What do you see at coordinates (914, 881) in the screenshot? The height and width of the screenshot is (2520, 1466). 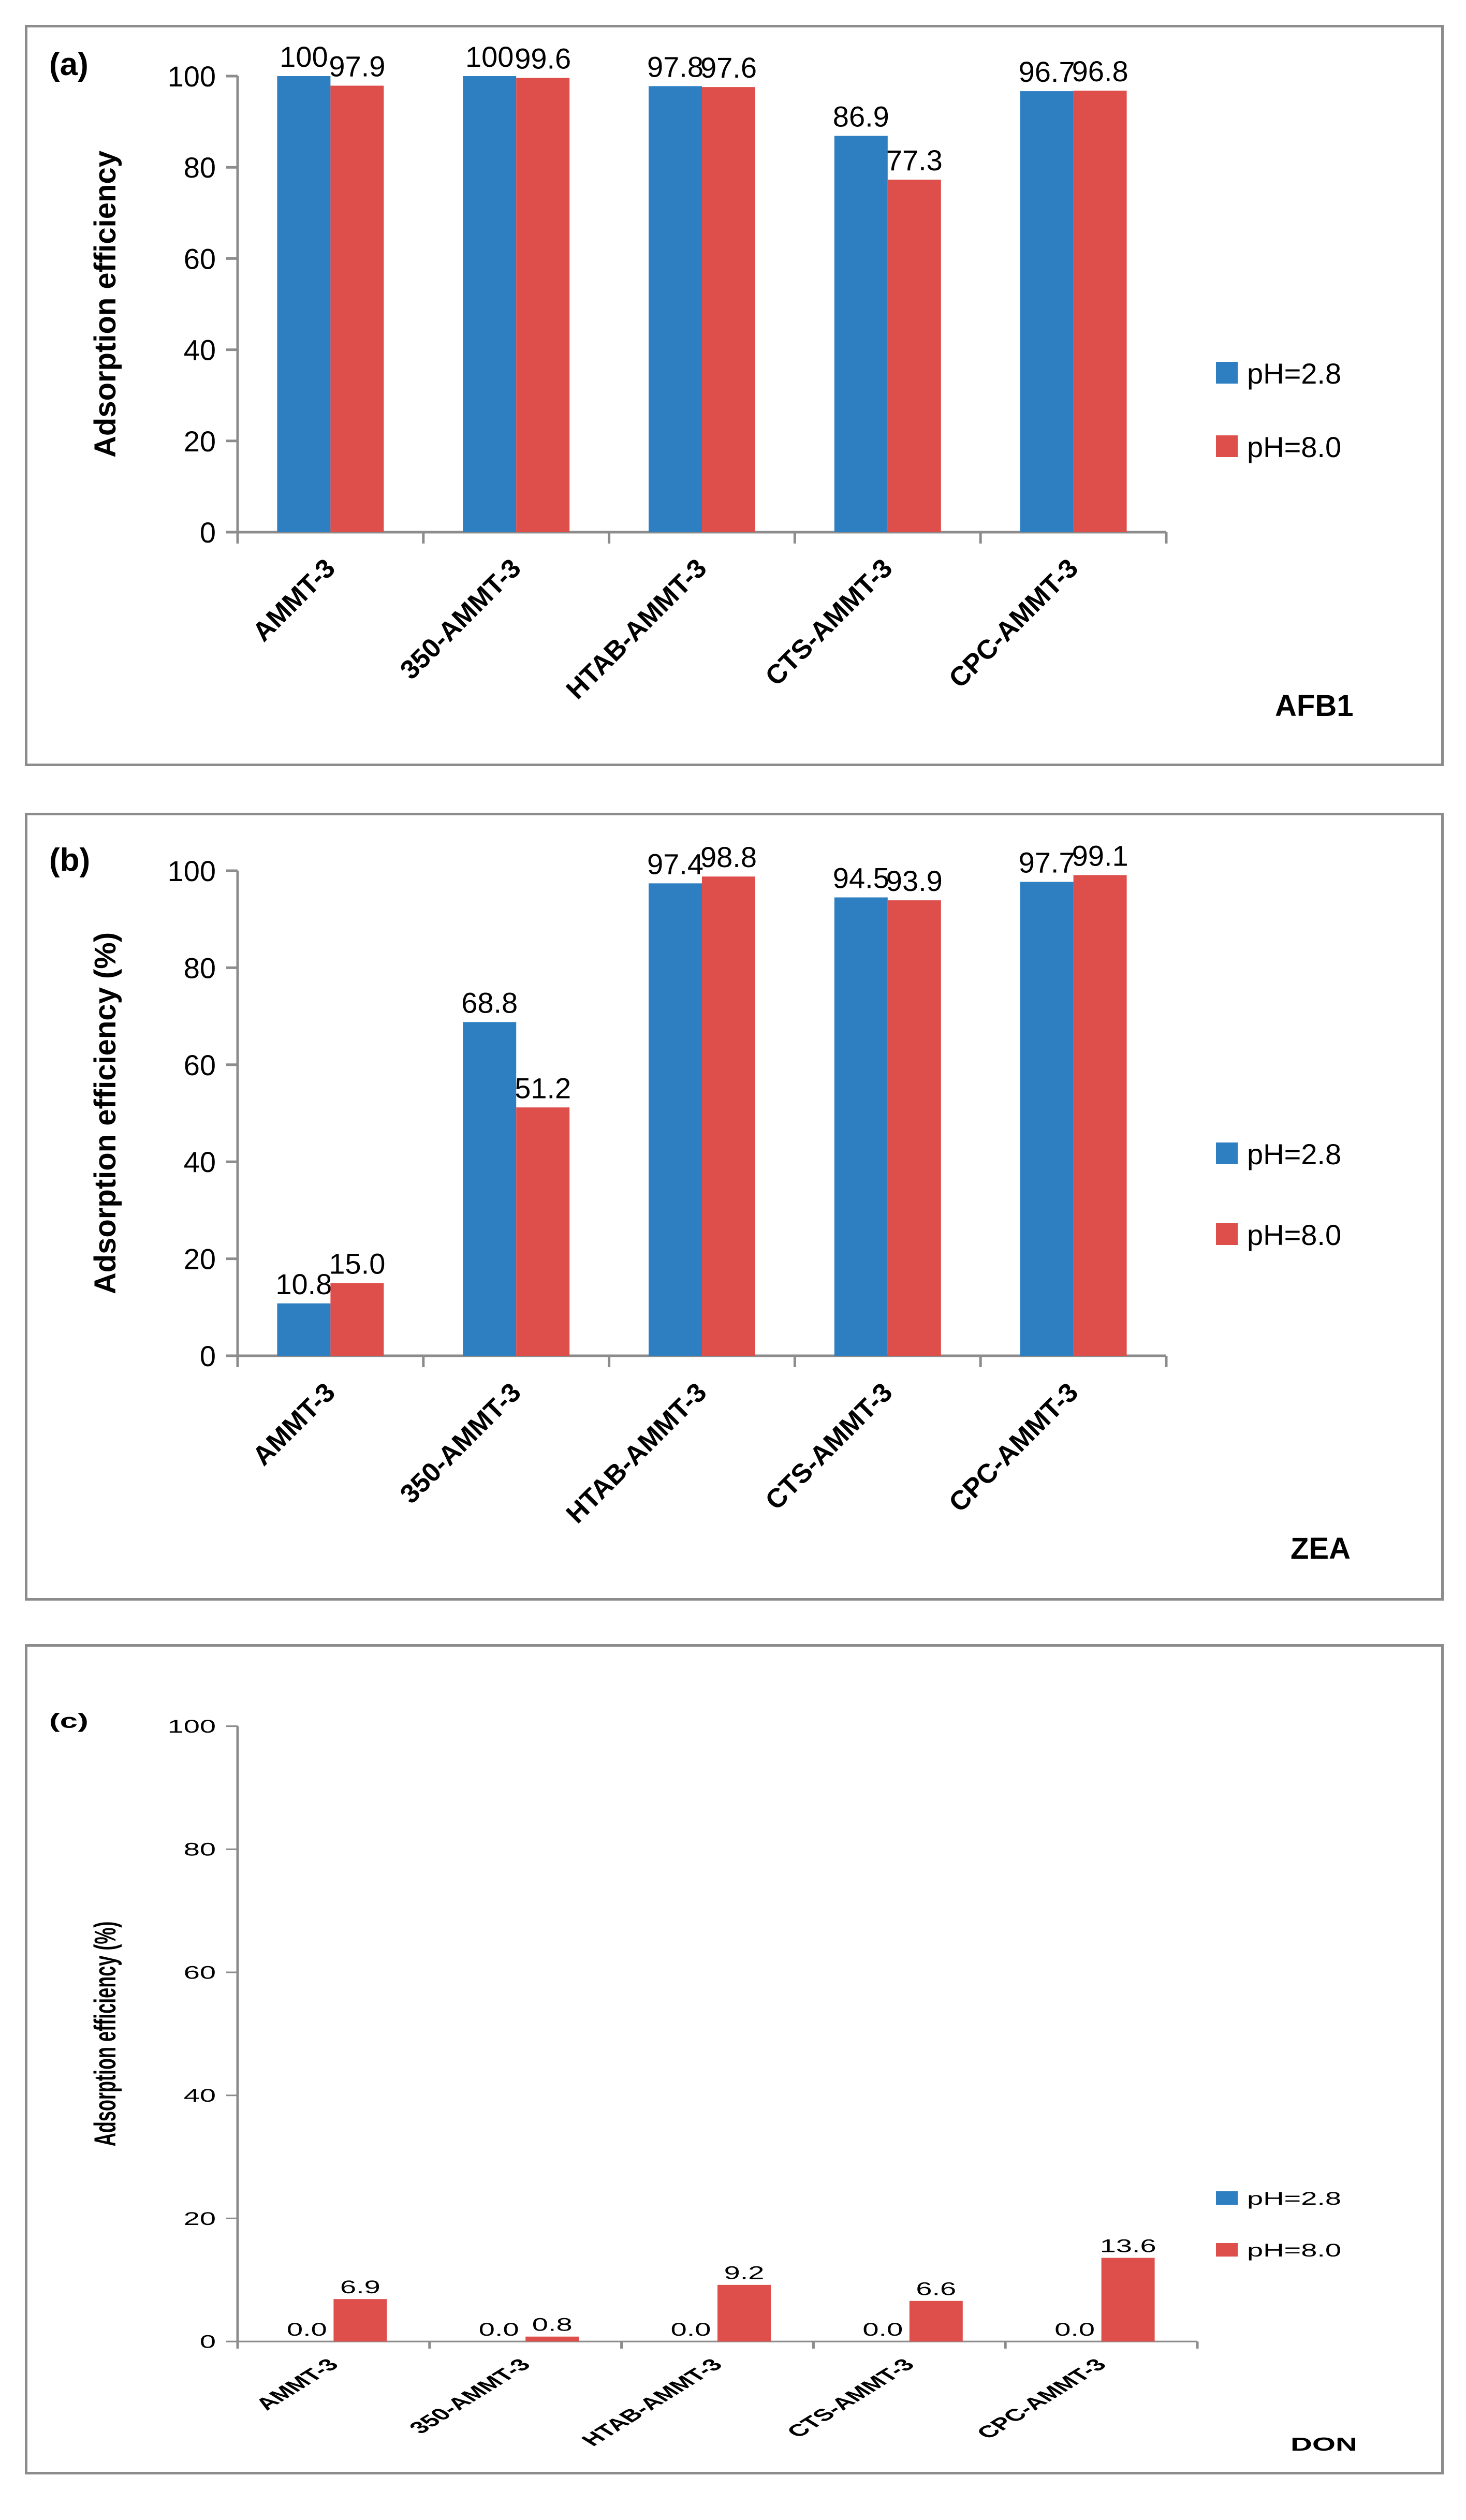 I see `data-label: 93.9` at bounding box center [914, 881].